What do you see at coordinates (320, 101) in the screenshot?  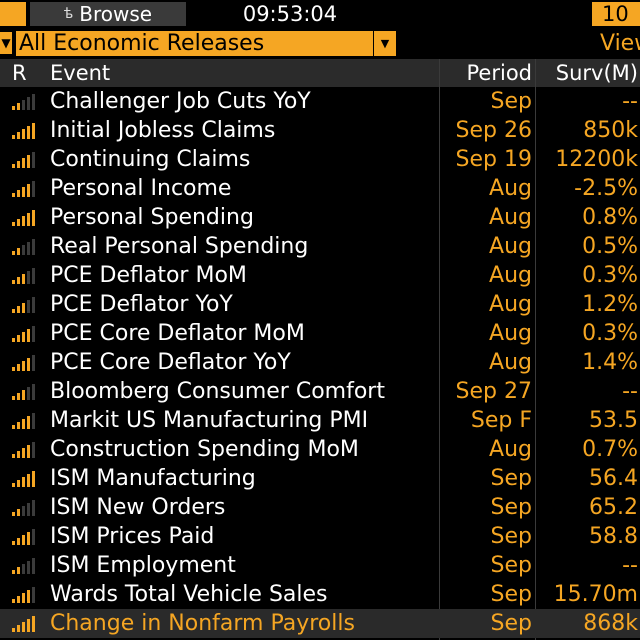 I see `table-row: Challenger Job Cuts YoY Sep --` at bounding box center [320, 101].